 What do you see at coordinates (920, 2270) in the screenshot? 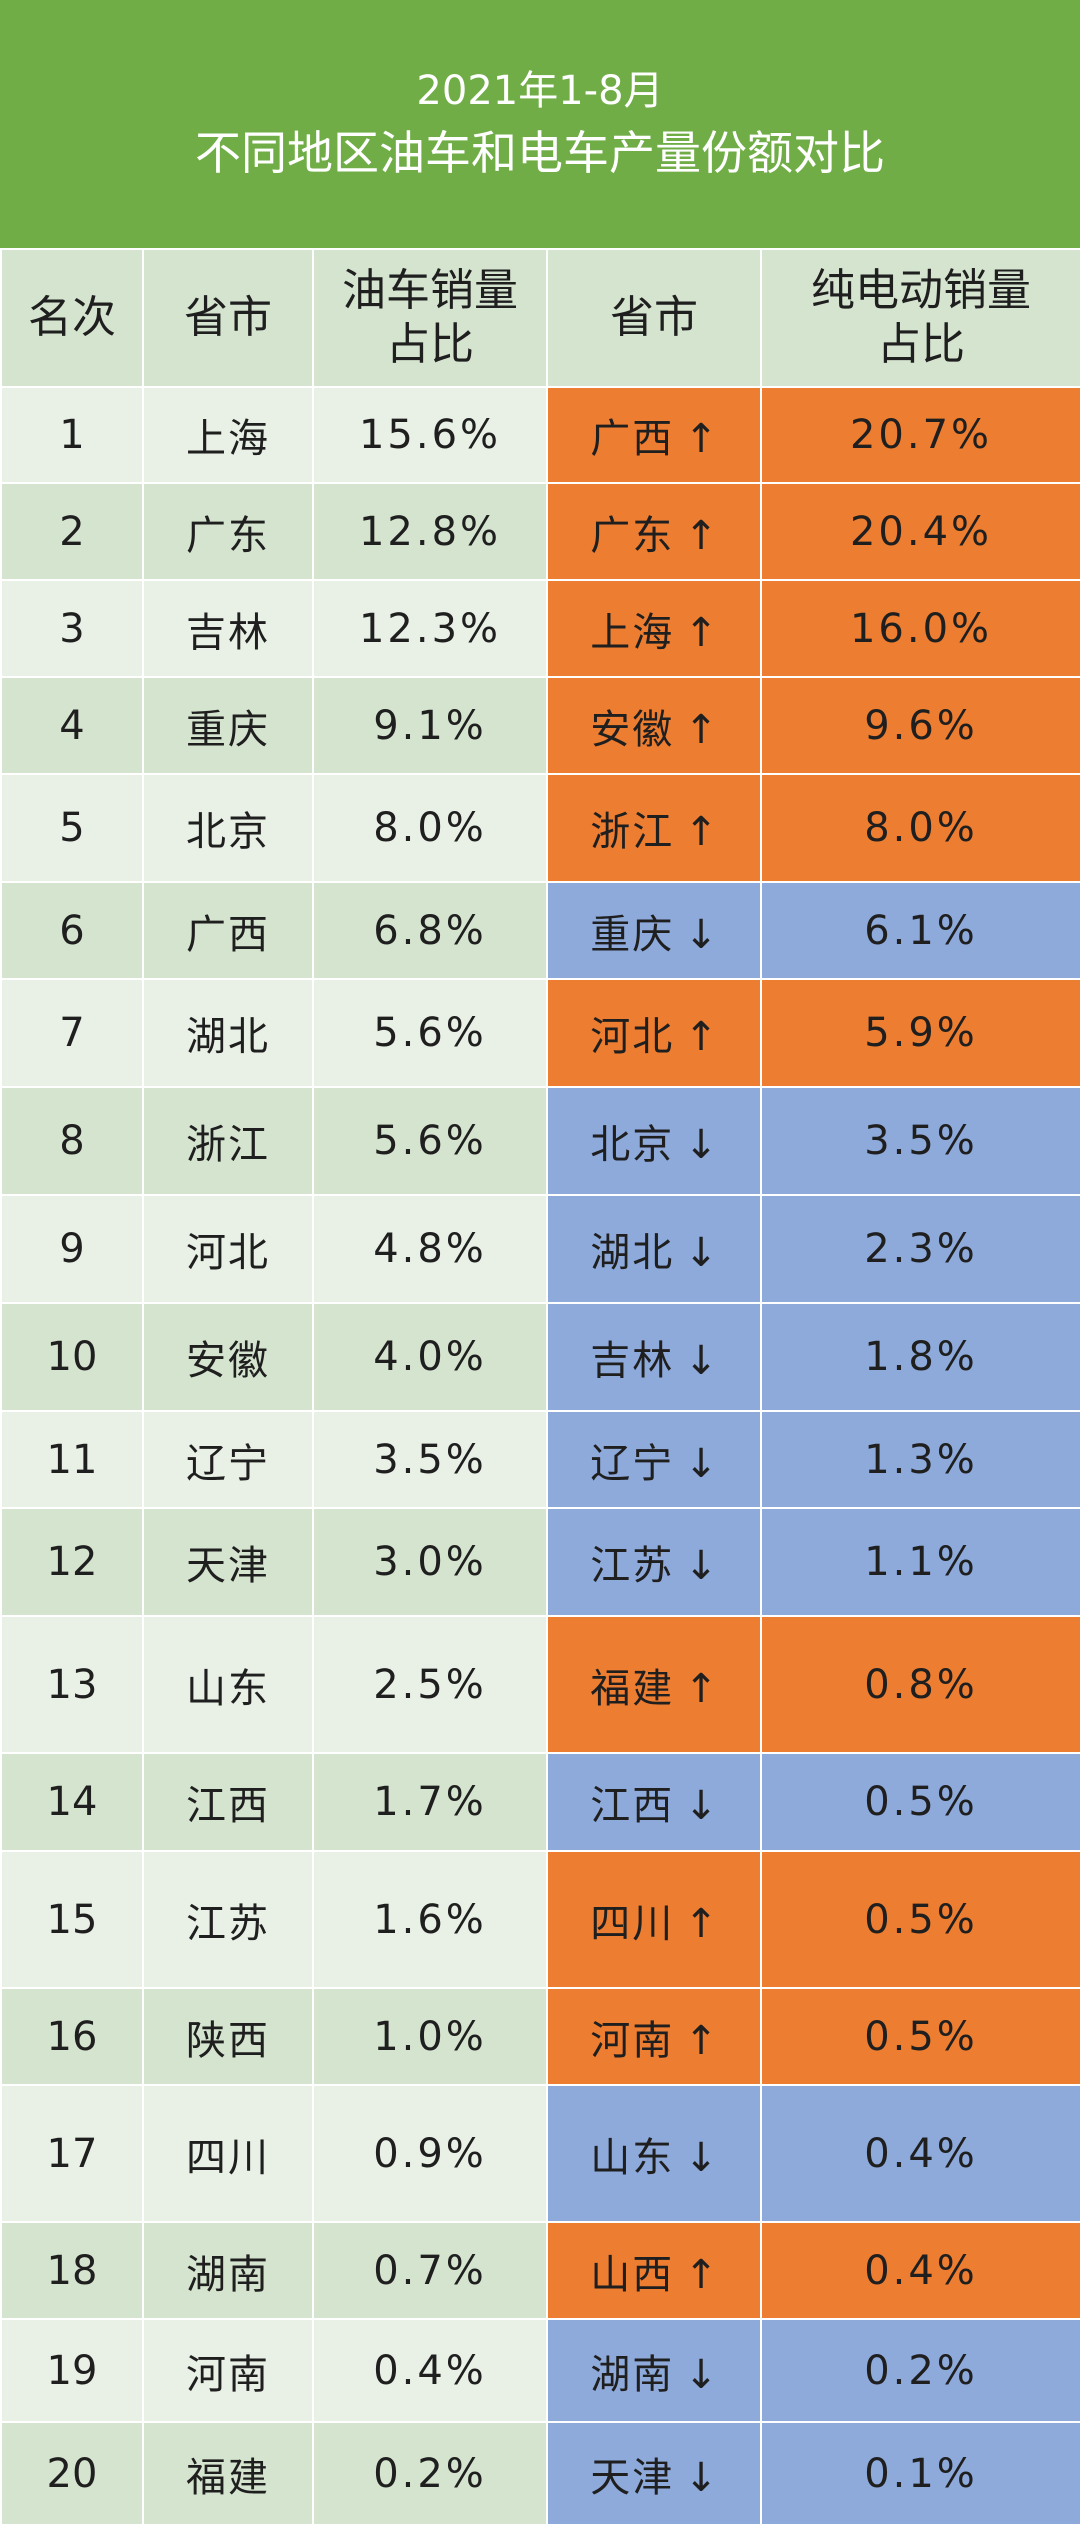
I see `ev-share-cell: 0.4%` at bounding box center [920, 2270].